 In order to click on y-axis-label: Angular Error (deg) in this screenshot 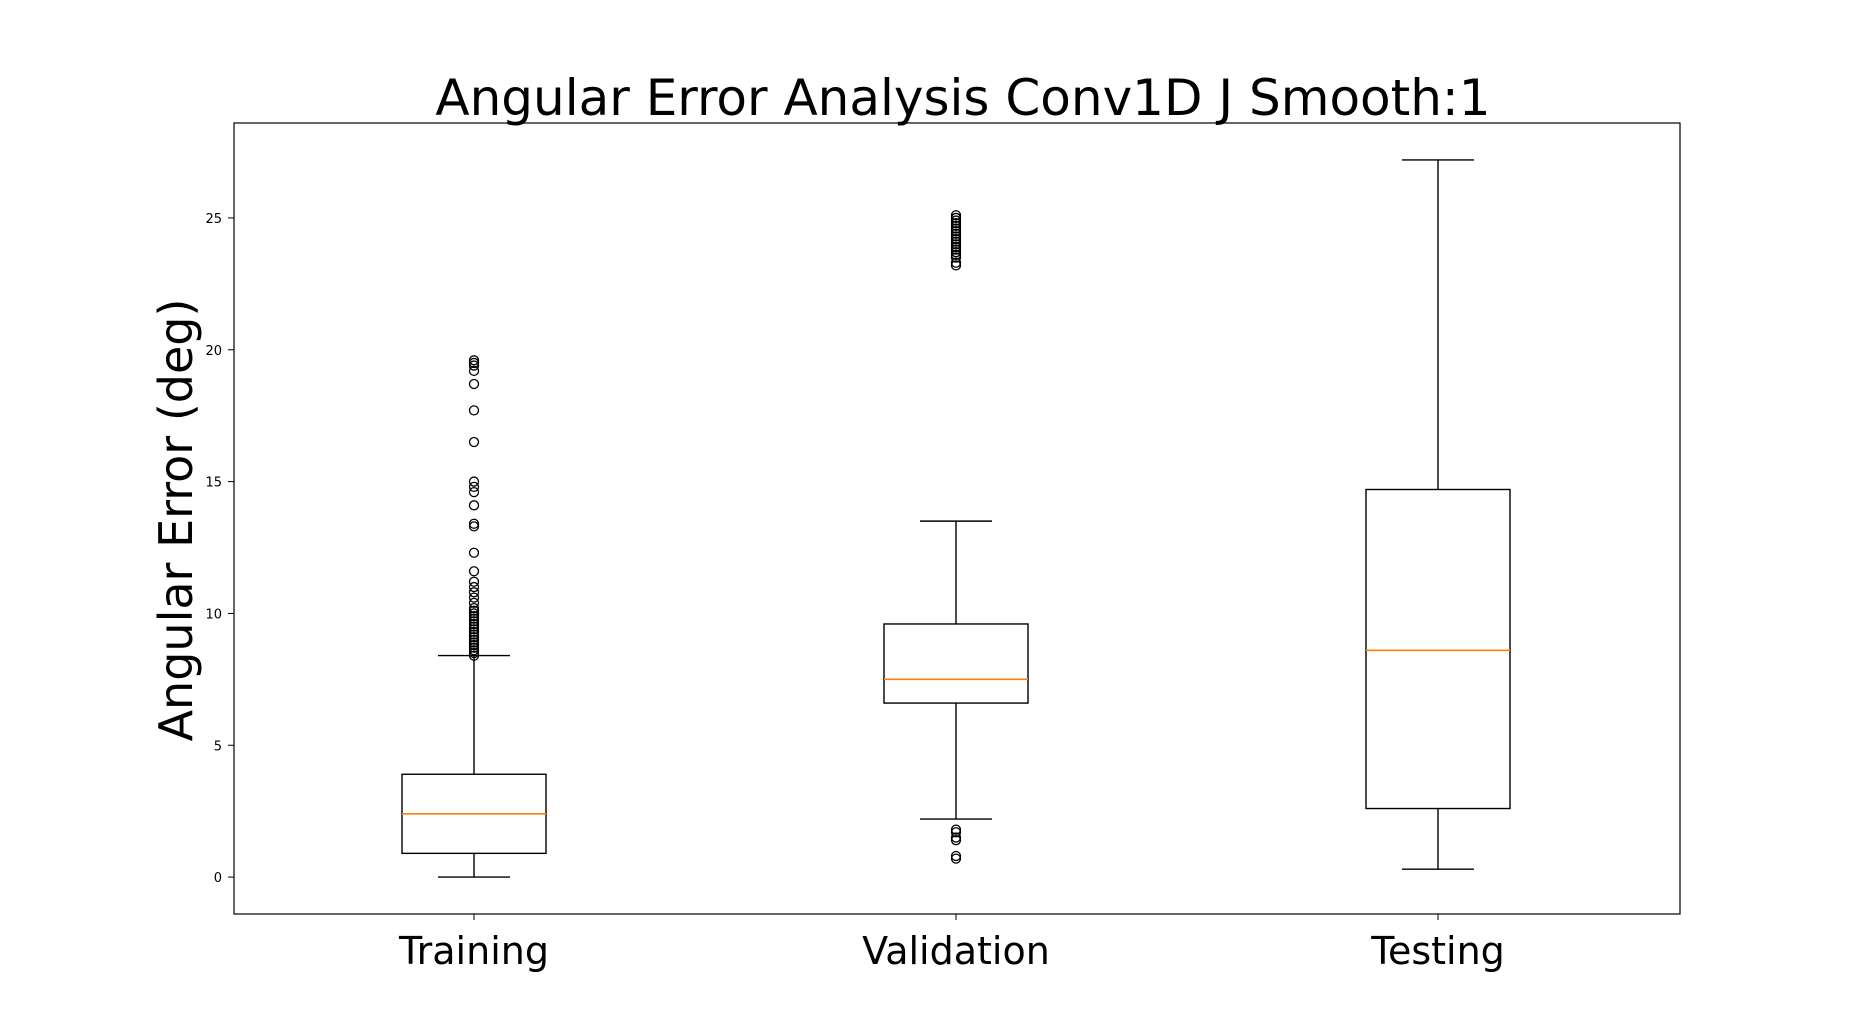, I will do `click(176, 520)`.